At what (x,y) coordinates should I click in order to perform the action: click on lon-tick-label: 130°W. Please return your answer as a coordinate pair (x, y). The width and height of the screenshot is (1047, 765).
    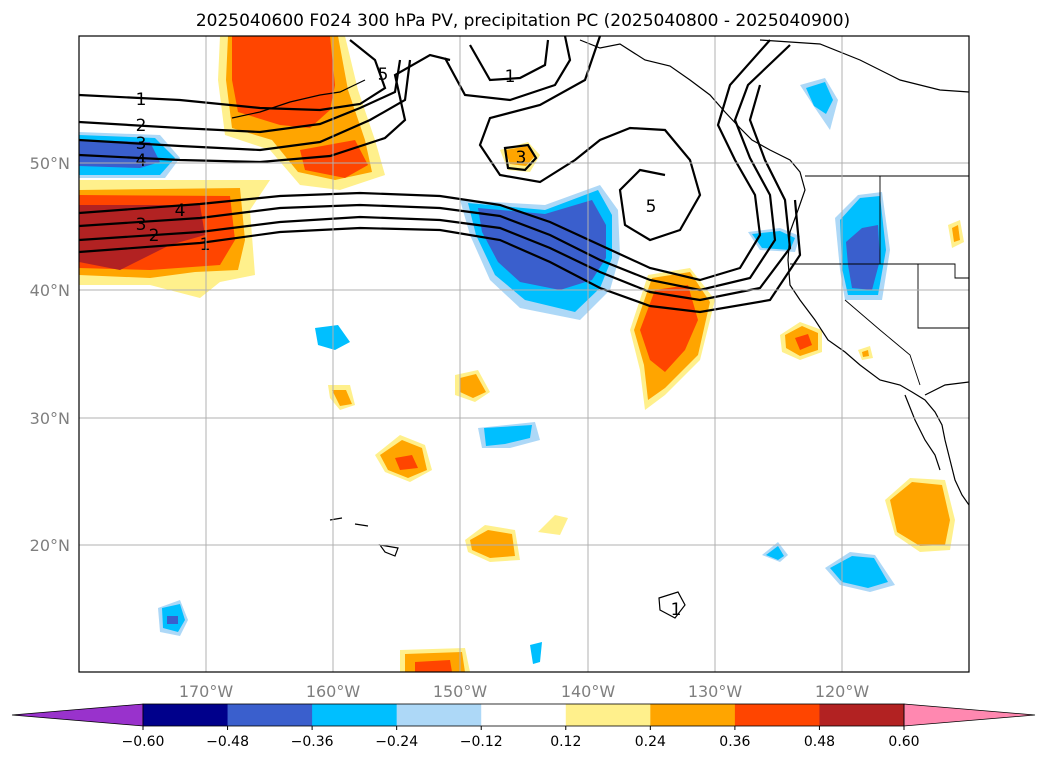
    Looking at the image, I should click on (715, 691).